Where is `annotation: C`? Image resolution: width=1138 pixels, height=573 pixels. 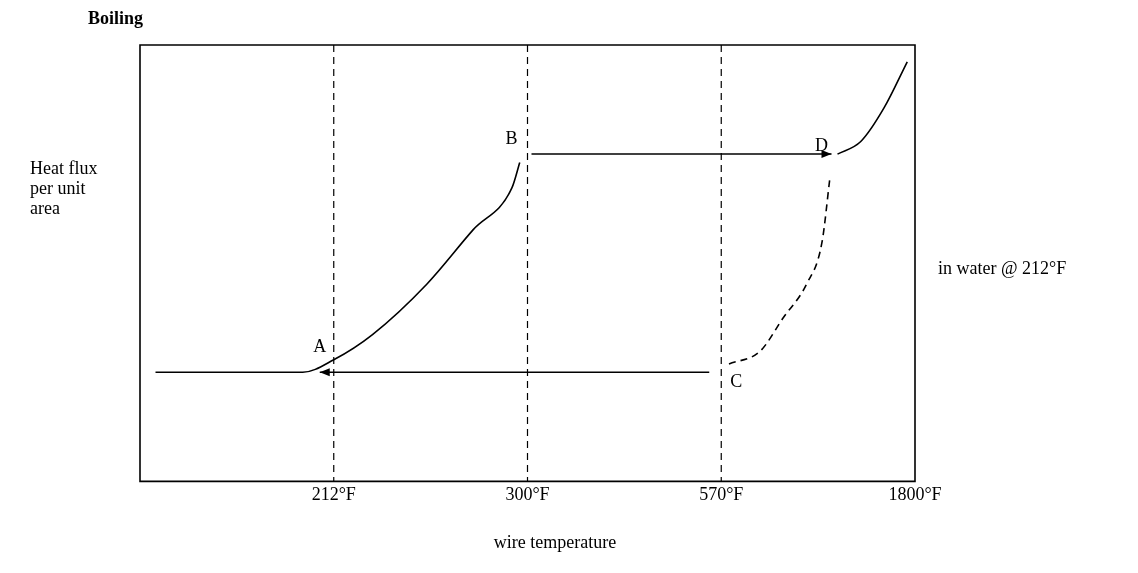 annotation: C is located at coordinates (736, 381).